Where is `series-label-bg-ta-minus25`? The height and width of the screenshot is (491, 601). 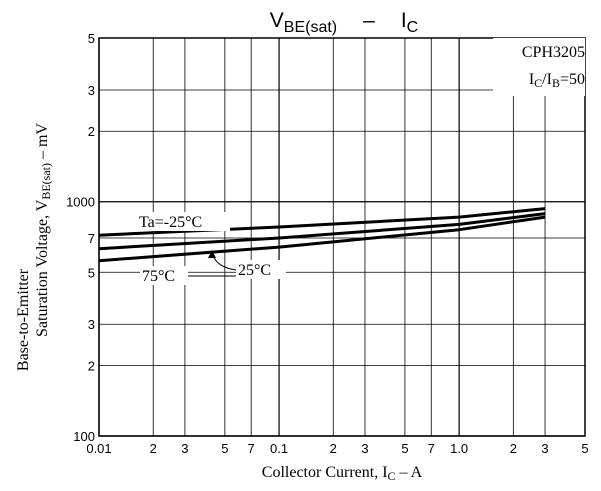
series-label-bg-ta-minus25 is located at coordinates (183, 221).